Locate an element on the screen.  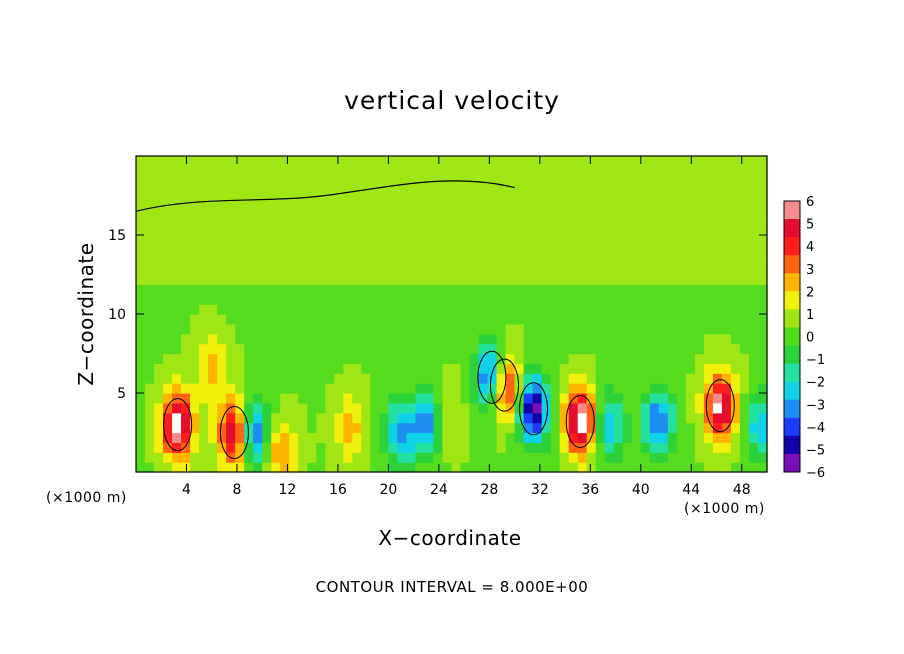
colorbar-swatch is located at coordinates (792, 391).